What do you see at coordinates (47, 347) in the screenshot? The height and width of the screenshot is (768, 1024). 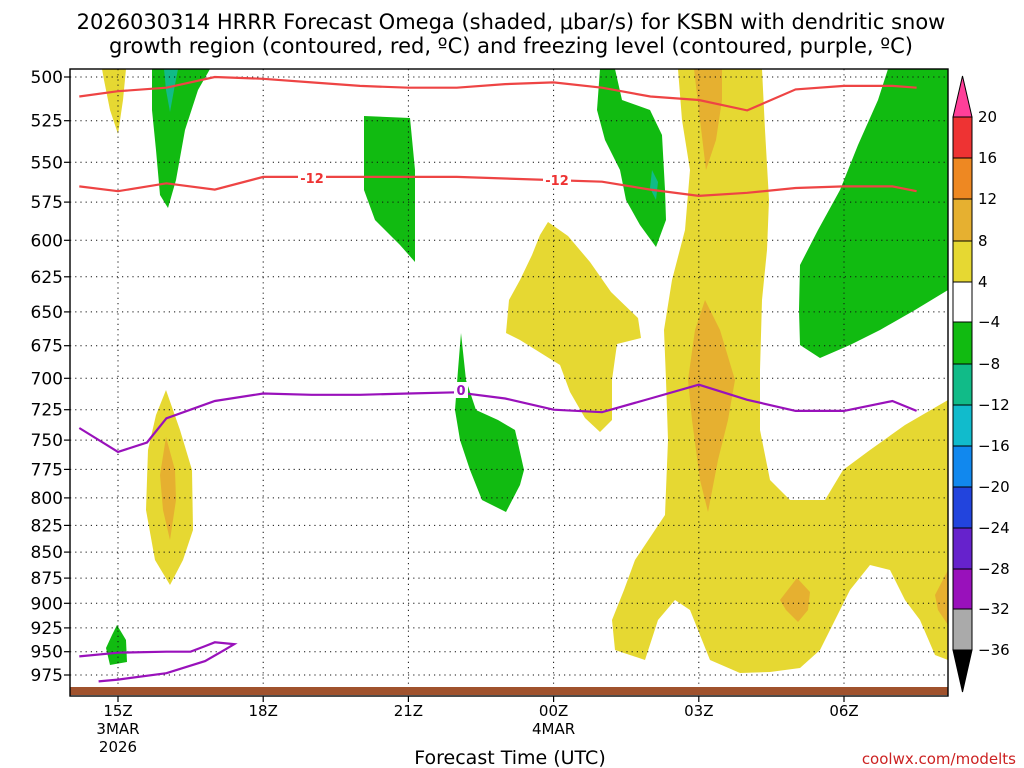 I see `pressure-tick-label: 675` at bounding box center [47, 347].